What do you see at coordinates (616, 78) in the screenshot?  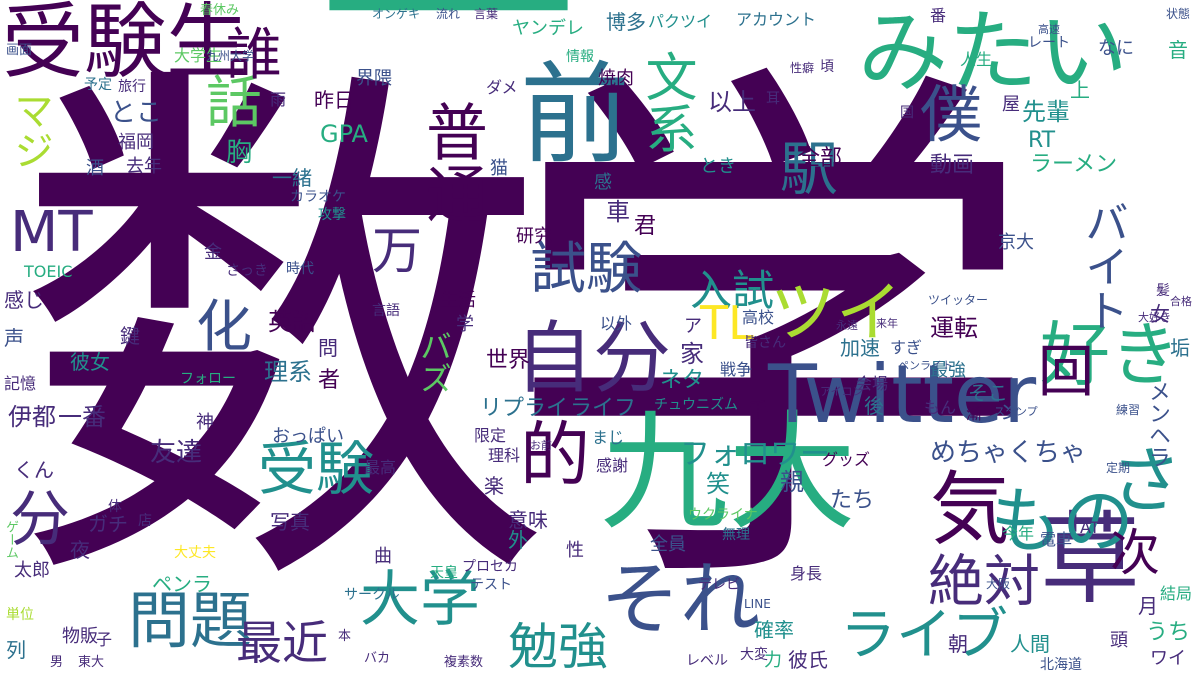 I see `word-yakiniku: 焼肉` at bounding box center [616, 78].